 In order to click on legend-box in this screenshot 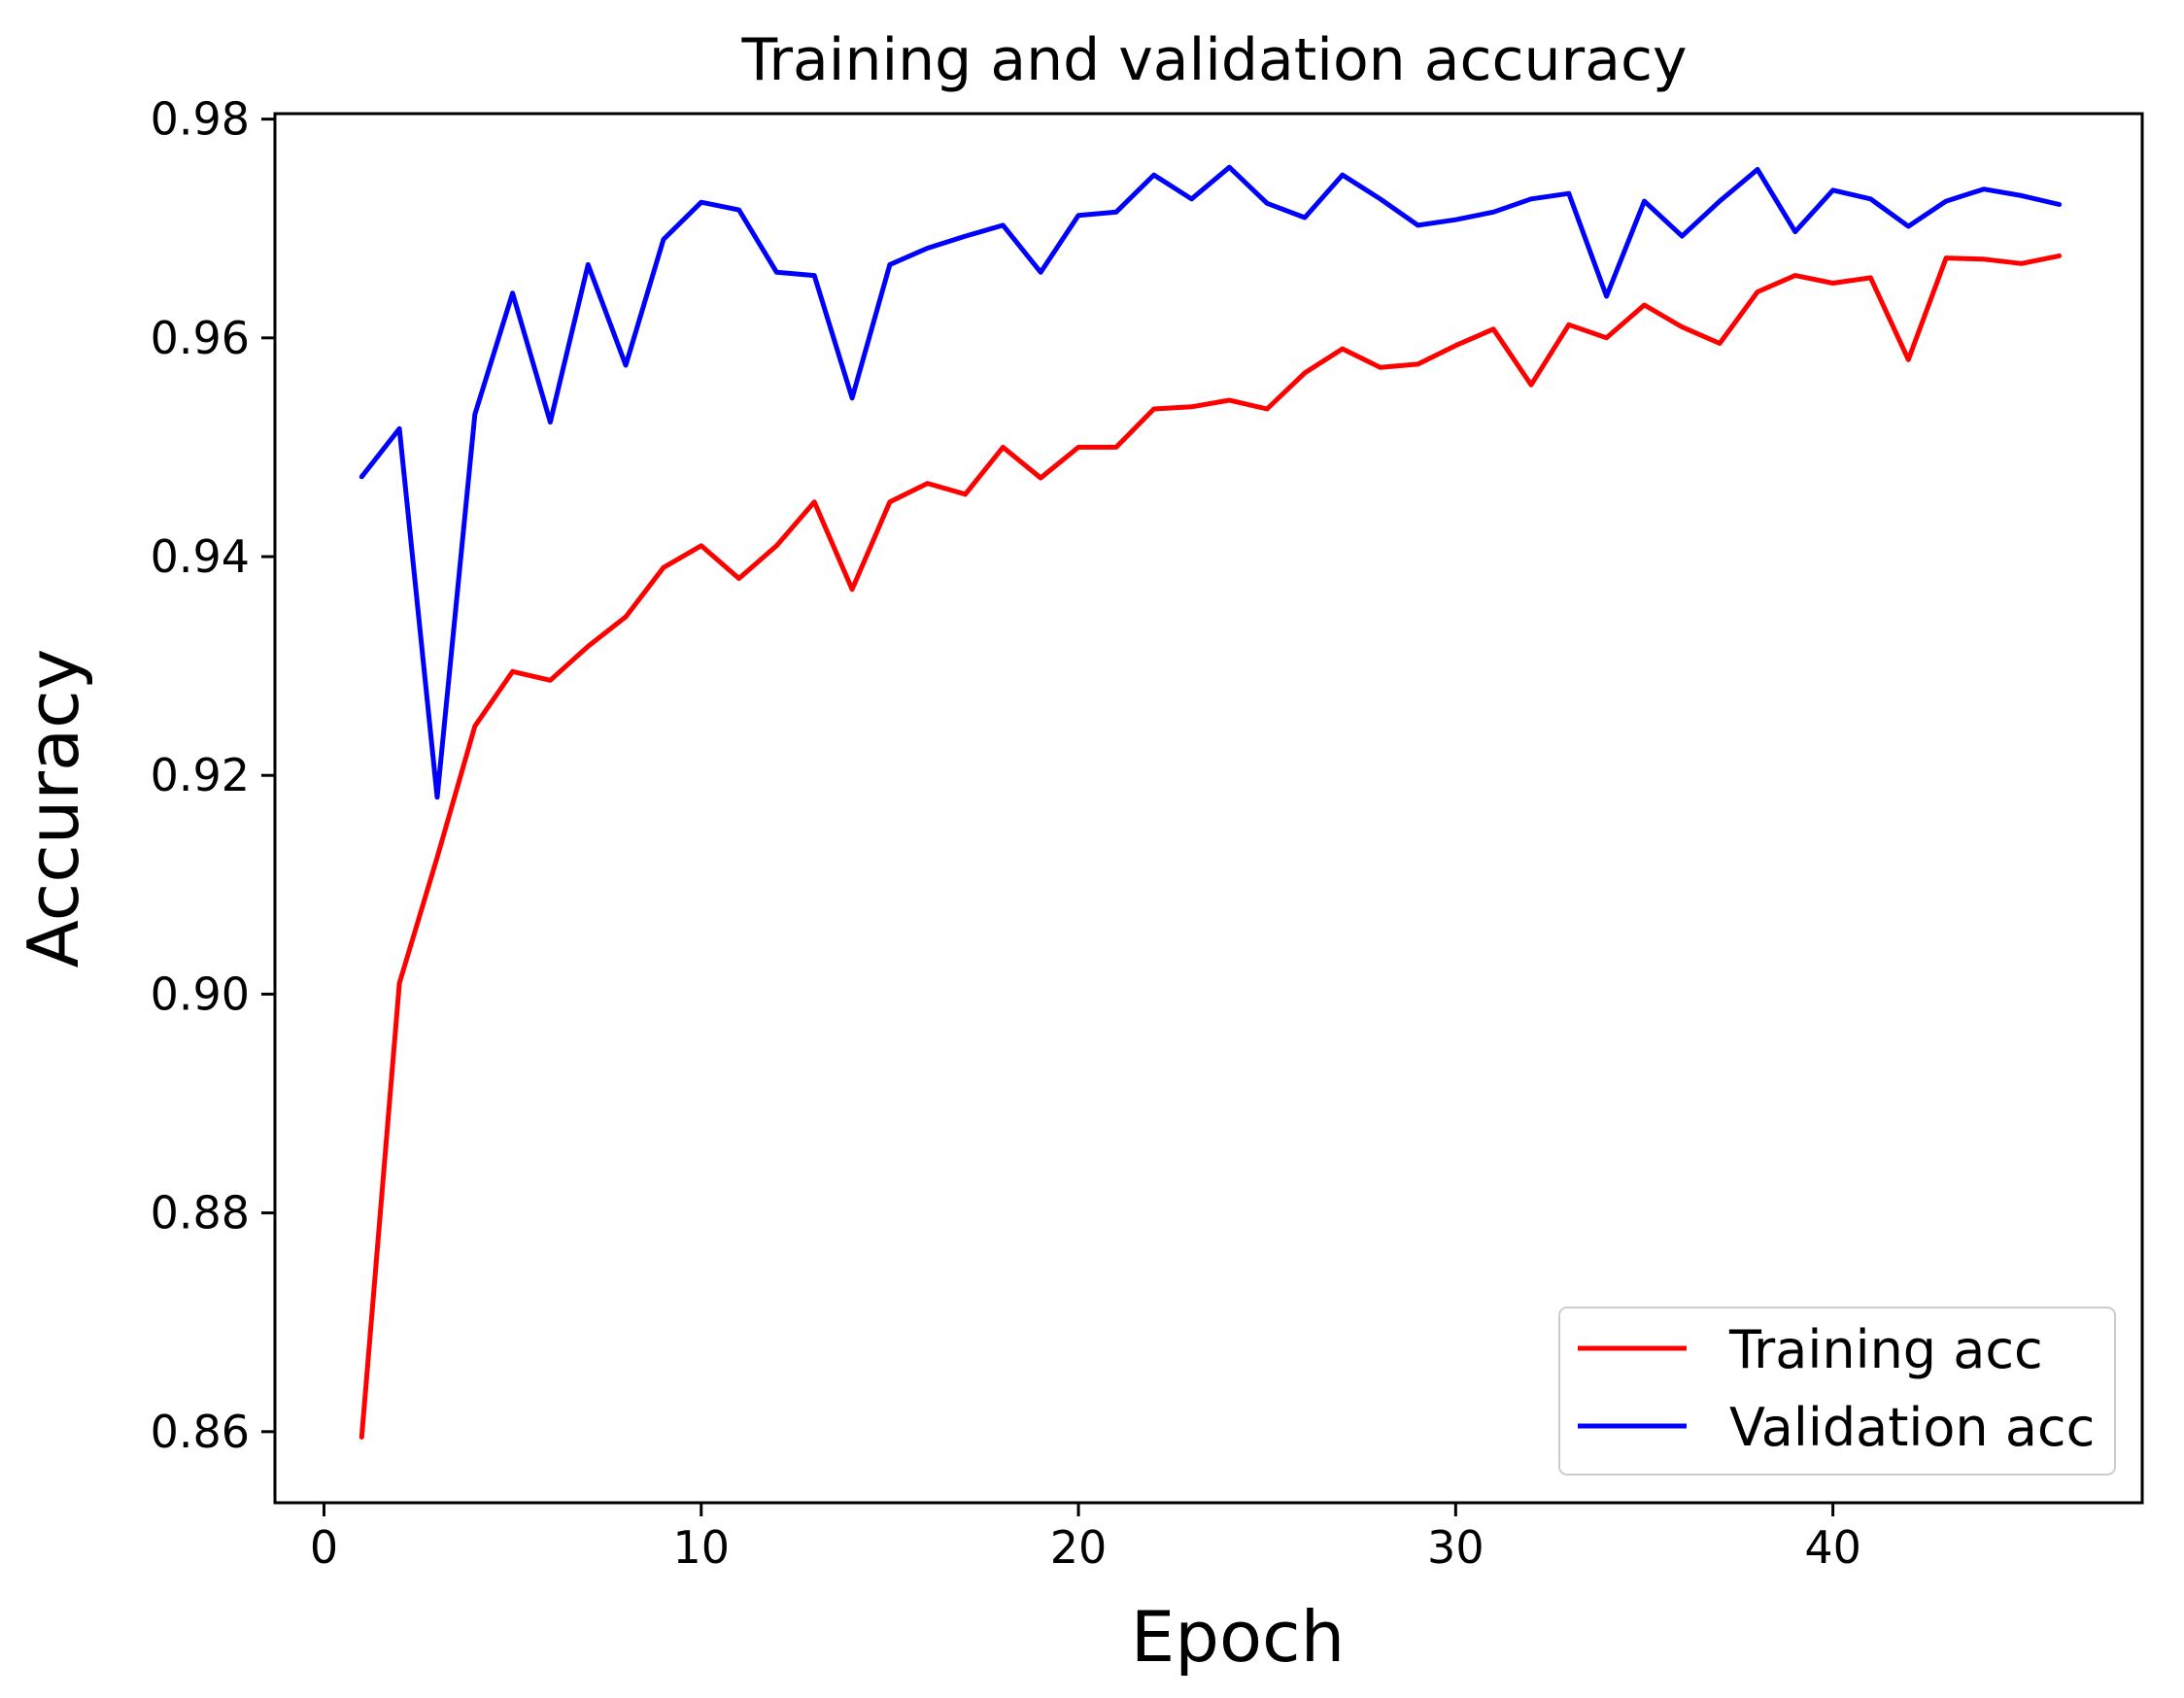, I will do `click(1837, 1391)`.